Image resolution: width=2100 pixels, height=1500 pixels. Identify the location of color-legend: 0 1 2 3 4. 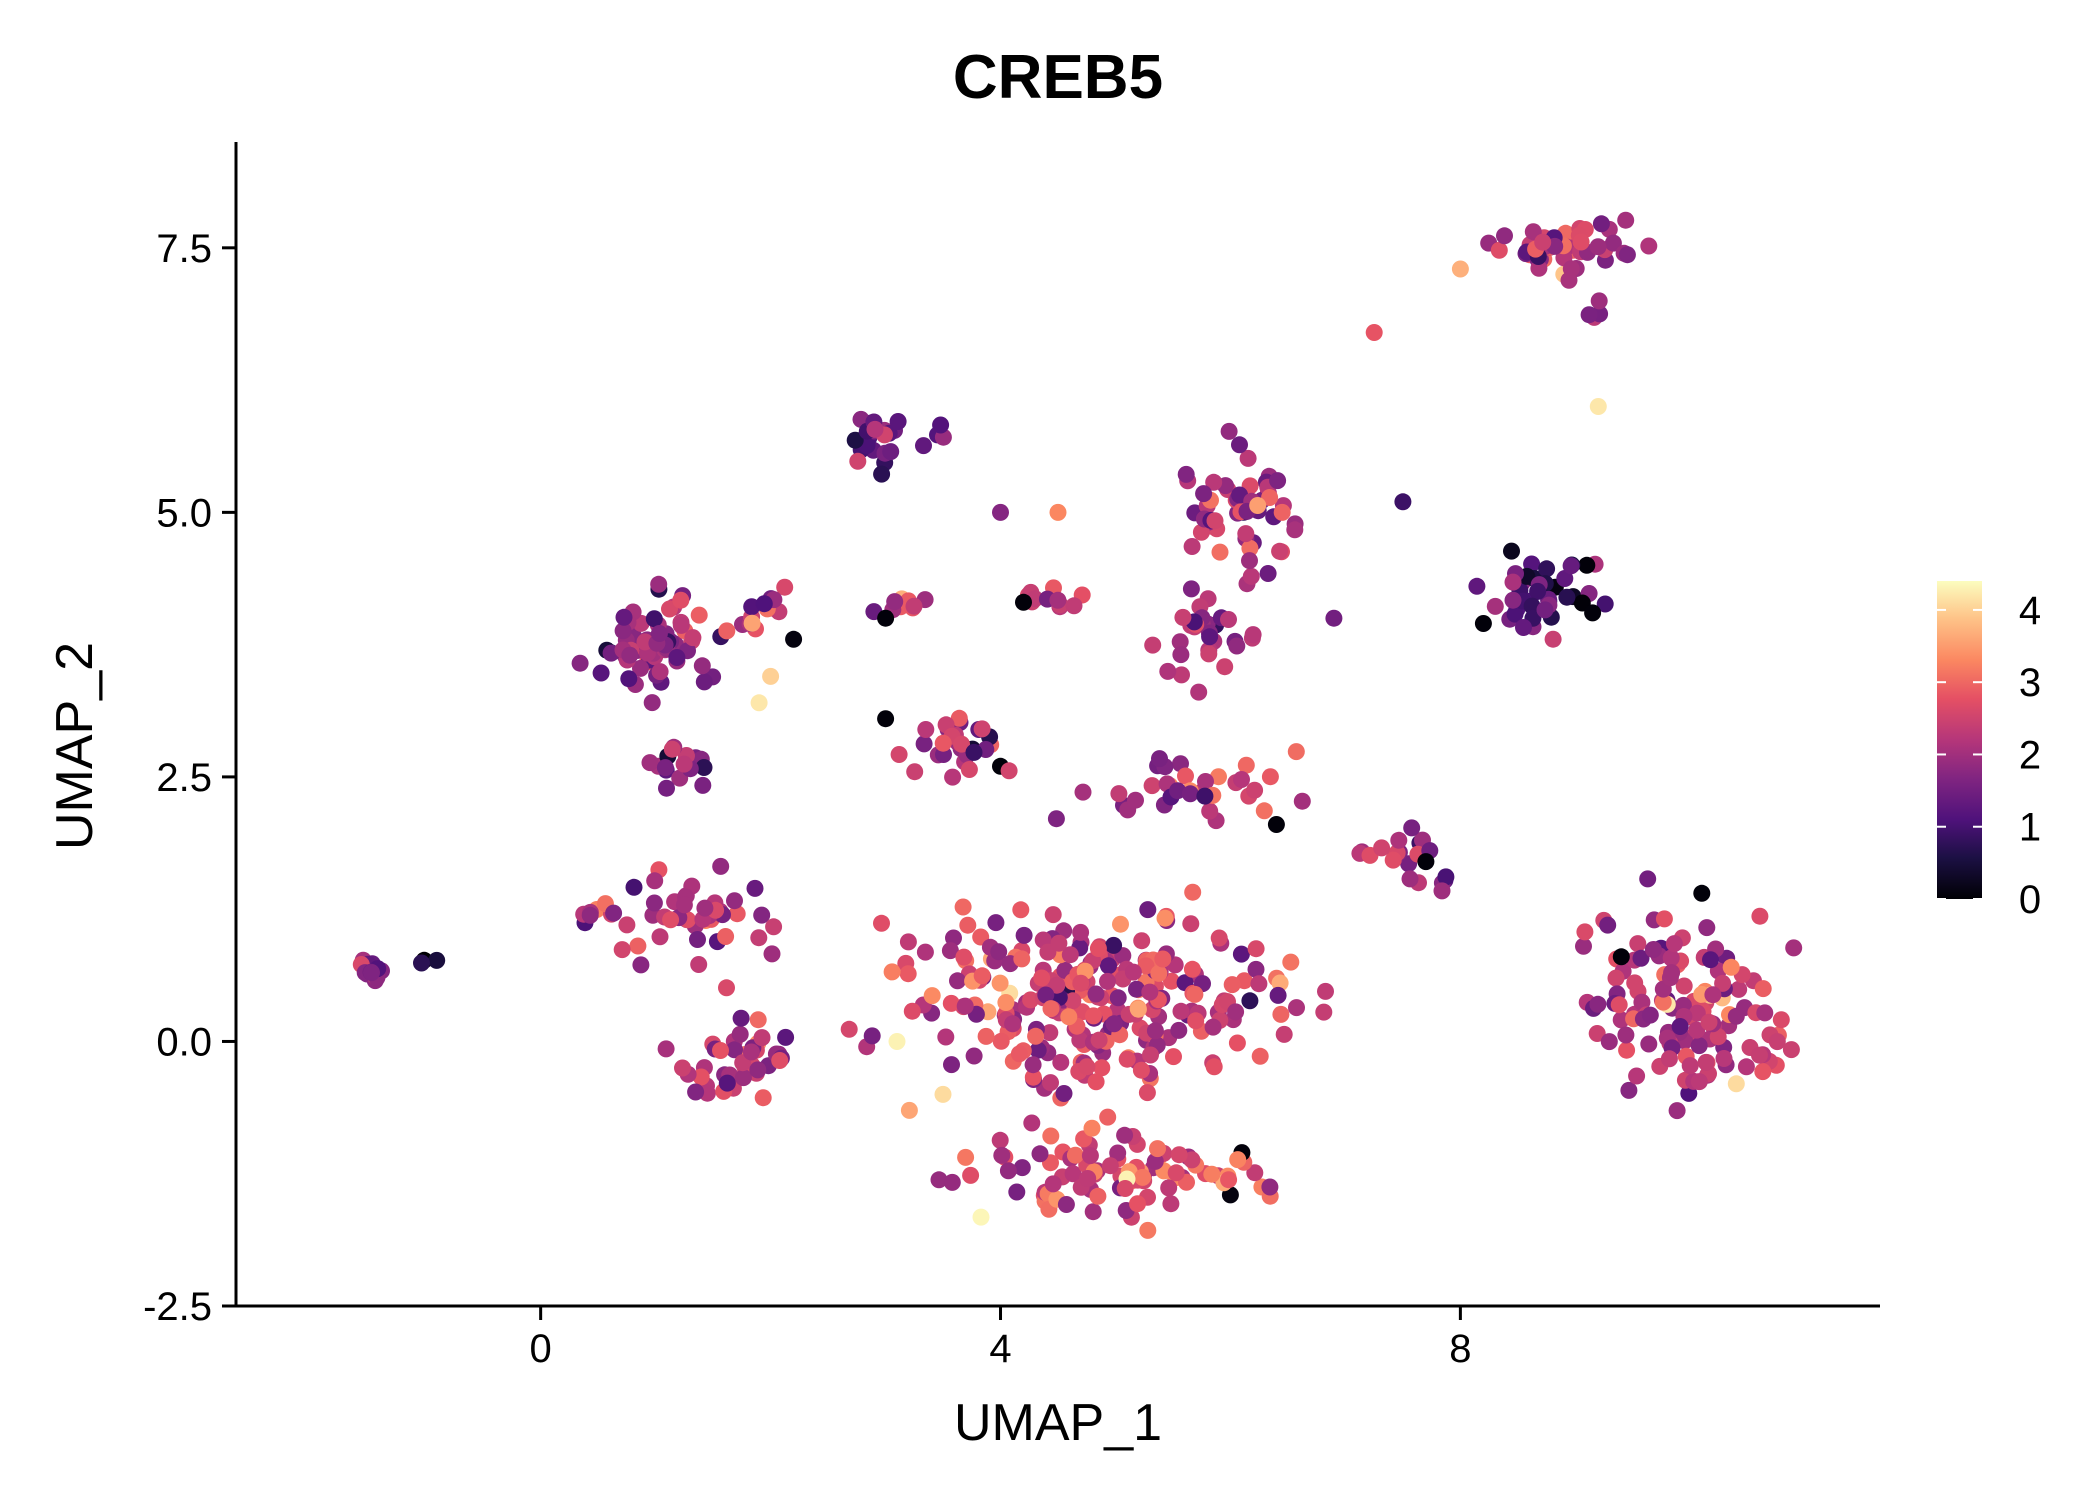
(1989, 751).